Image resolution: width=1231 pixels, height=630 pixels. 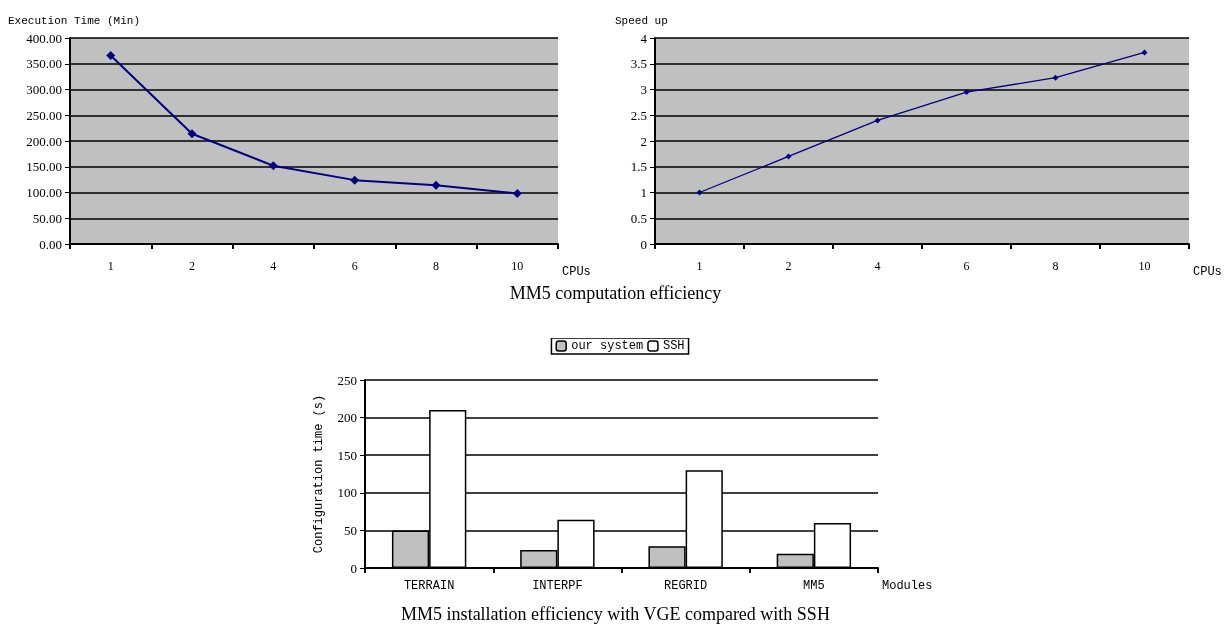 I want to click on y-tick-label: 300.00, so click(x=44, y=89).